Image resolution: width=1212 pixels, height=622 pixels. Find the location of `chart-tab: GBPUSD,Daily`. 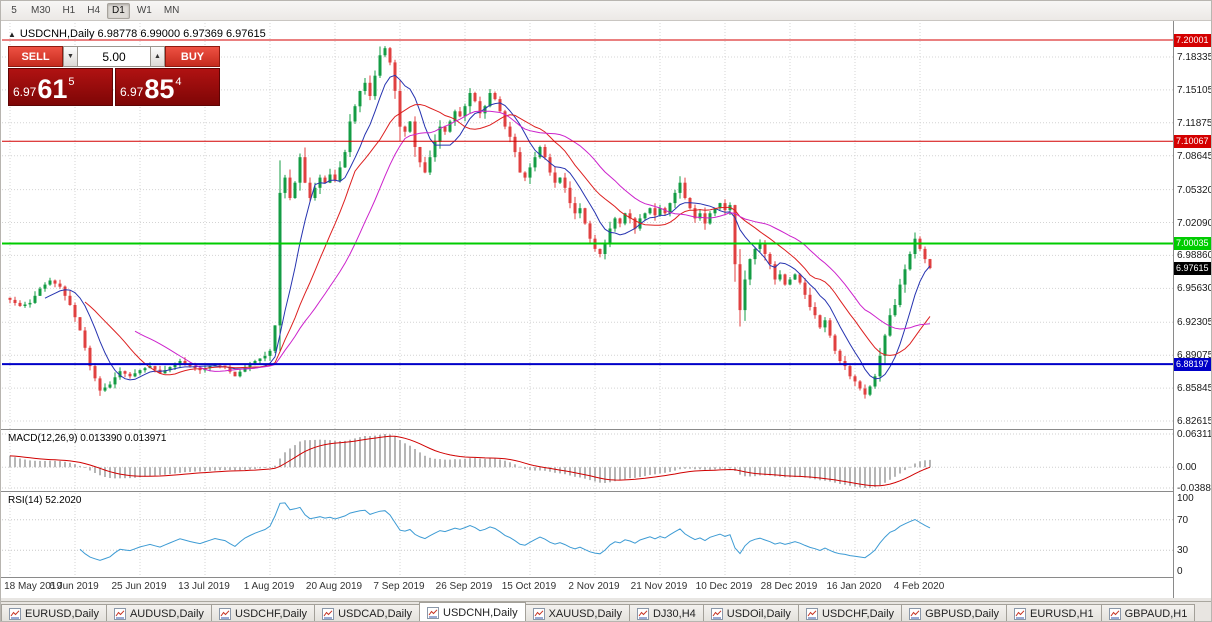

chart-tab: GBPUSD,Daily is located at coordinates (954, 612).